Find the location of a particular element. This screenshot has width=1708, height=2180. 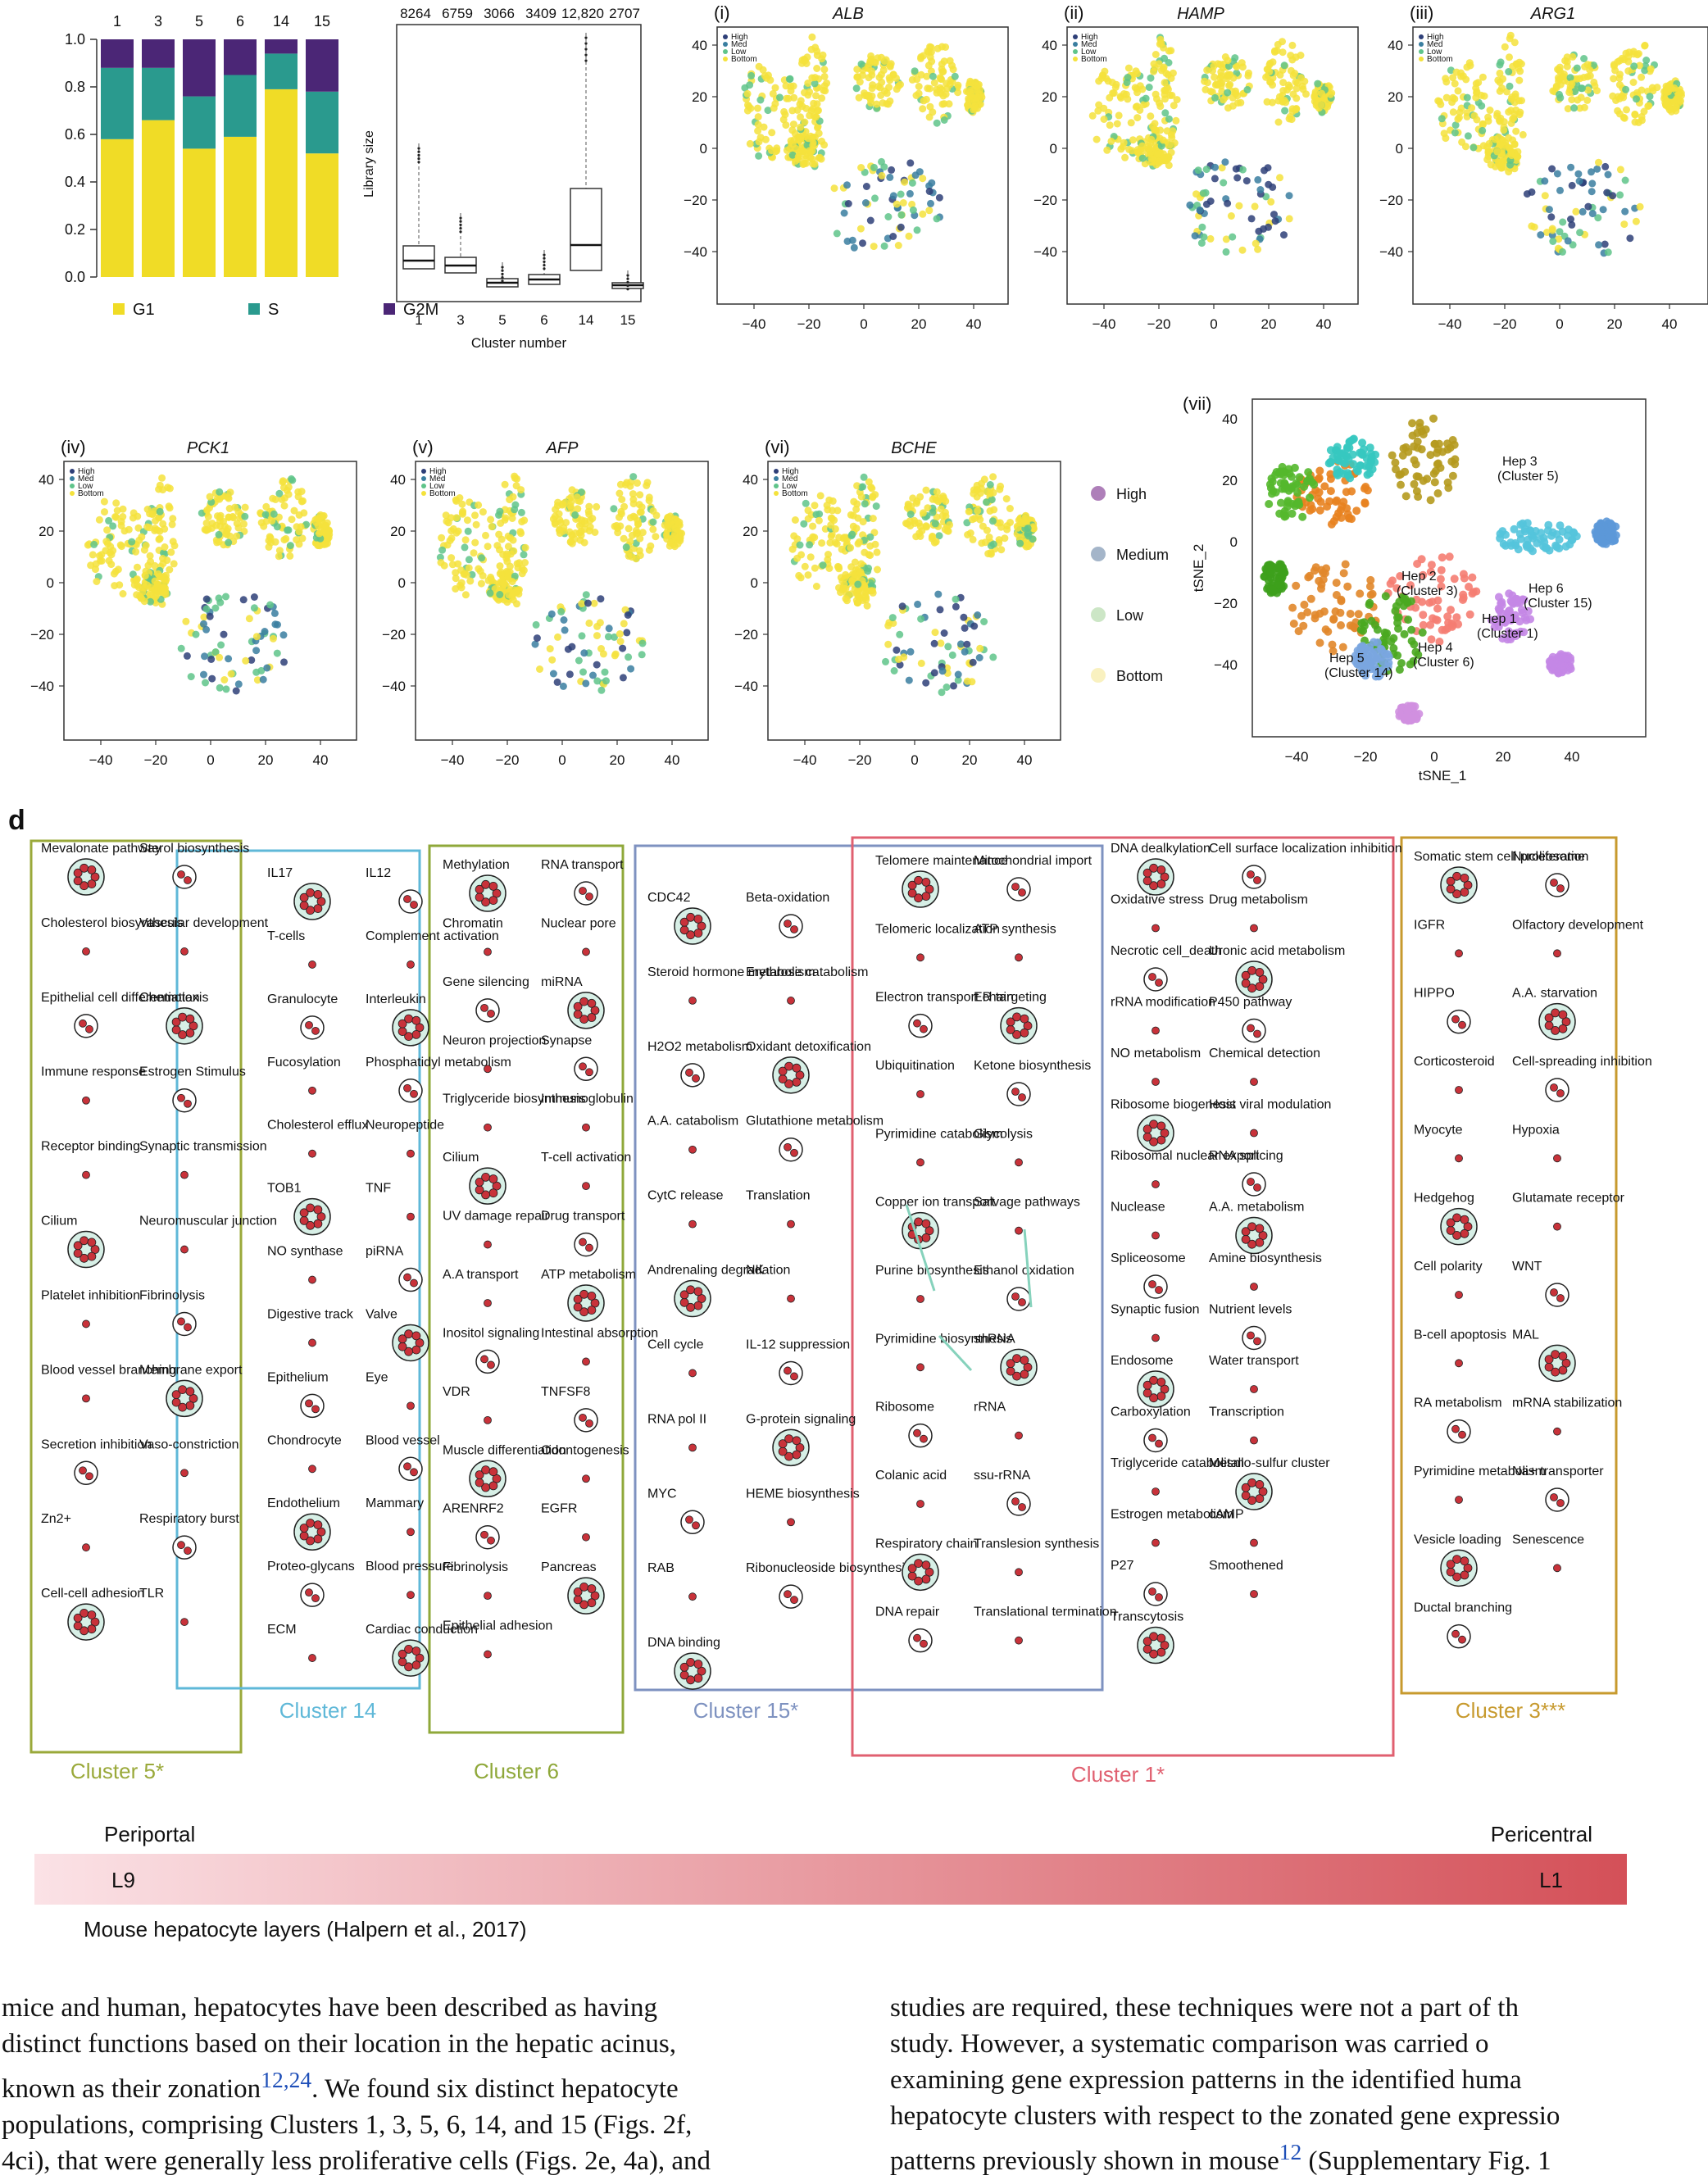

term-label: VDR is located at coordinates (456, 1392).